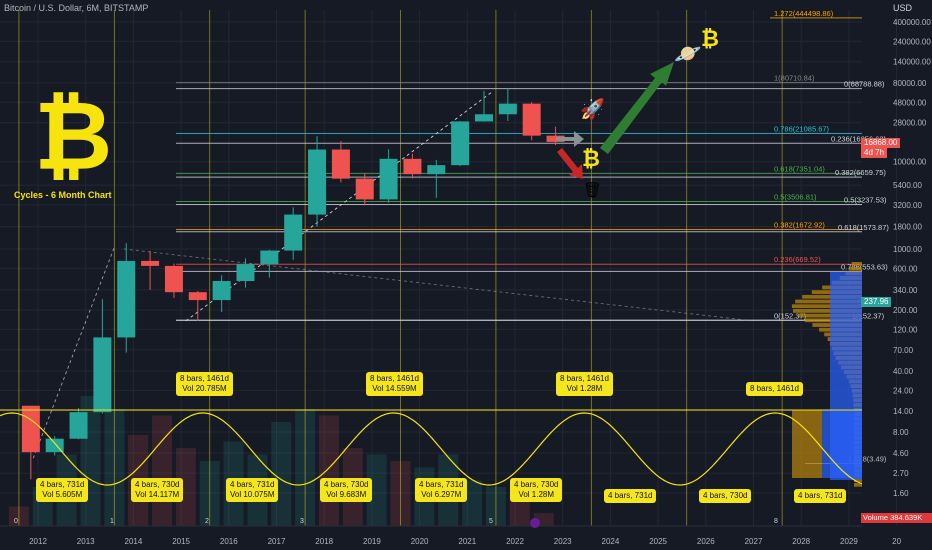 The image size is (932, 550). What do you see at coordinates (157, 494) in the screenshot?
I see `cycle-box-line2: Vol 14.117M` at bounding box center [157, 494].